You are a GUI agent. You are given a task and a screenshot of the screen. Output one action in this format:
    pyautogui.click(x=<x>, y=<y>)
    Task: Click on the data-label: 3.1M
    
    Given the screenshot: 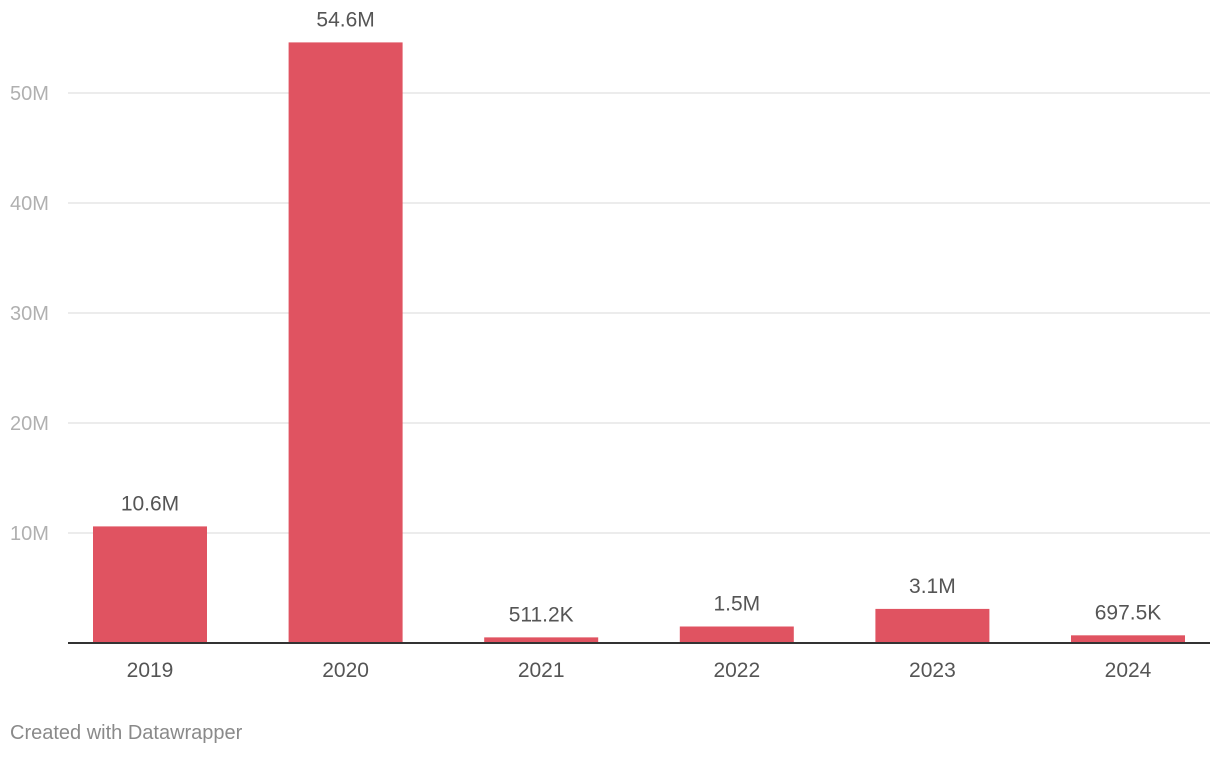 What is the action you would take?
    pyautogui.click(x=932, y=586)
    